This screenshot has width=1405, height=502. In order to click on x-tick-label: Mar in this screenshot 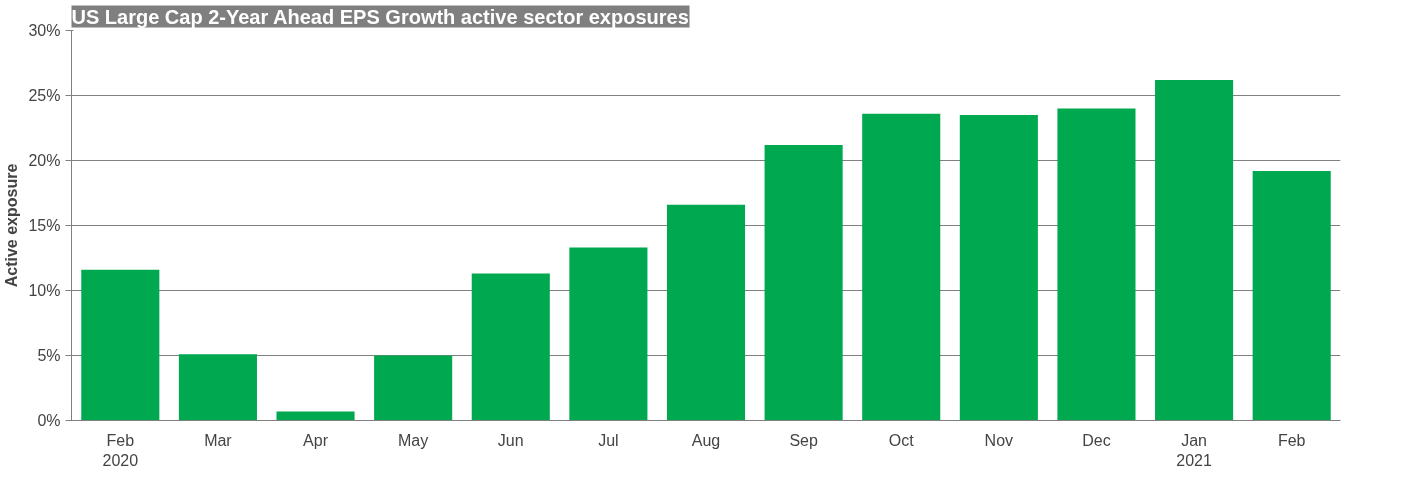, I will do `click(218, 440)`.